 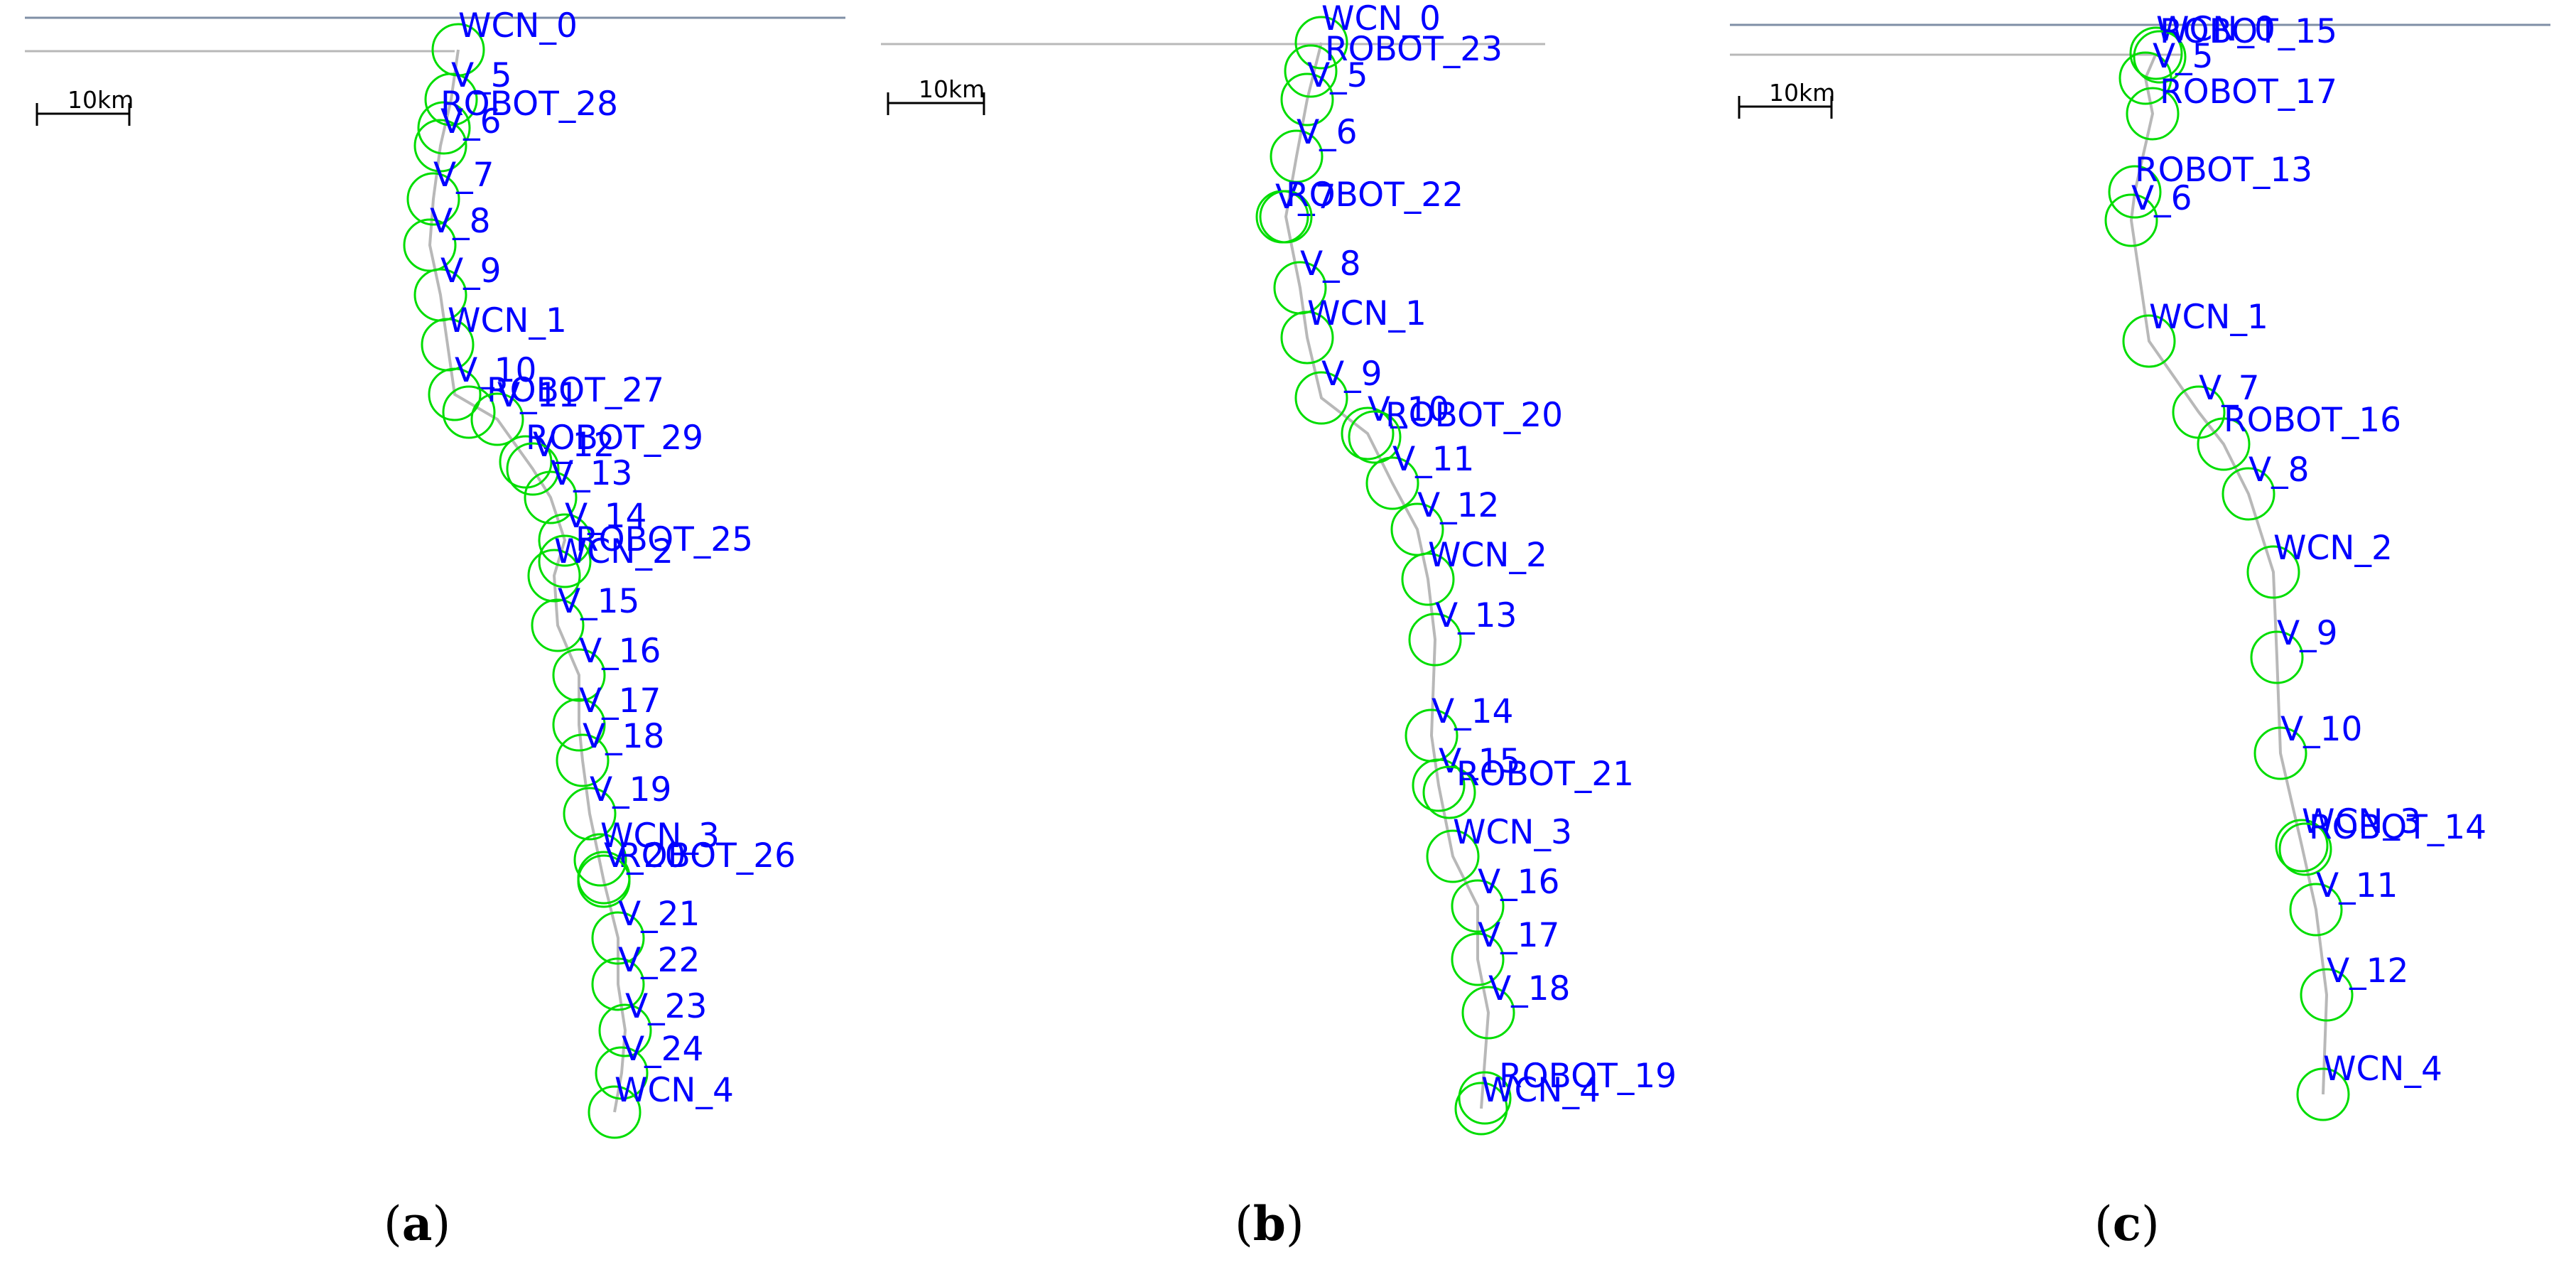 I want to click on node-label: ROBOT_14, so click(x=2397, y=827).